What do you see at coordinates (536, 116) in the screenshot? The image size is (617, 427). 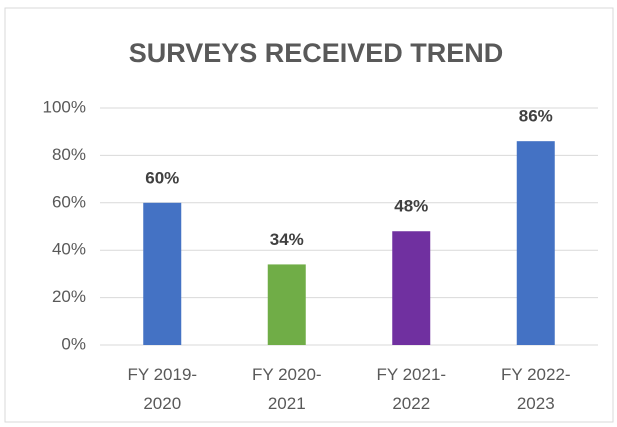 I see `data-label: 86%` at bounding box center [536, 116].